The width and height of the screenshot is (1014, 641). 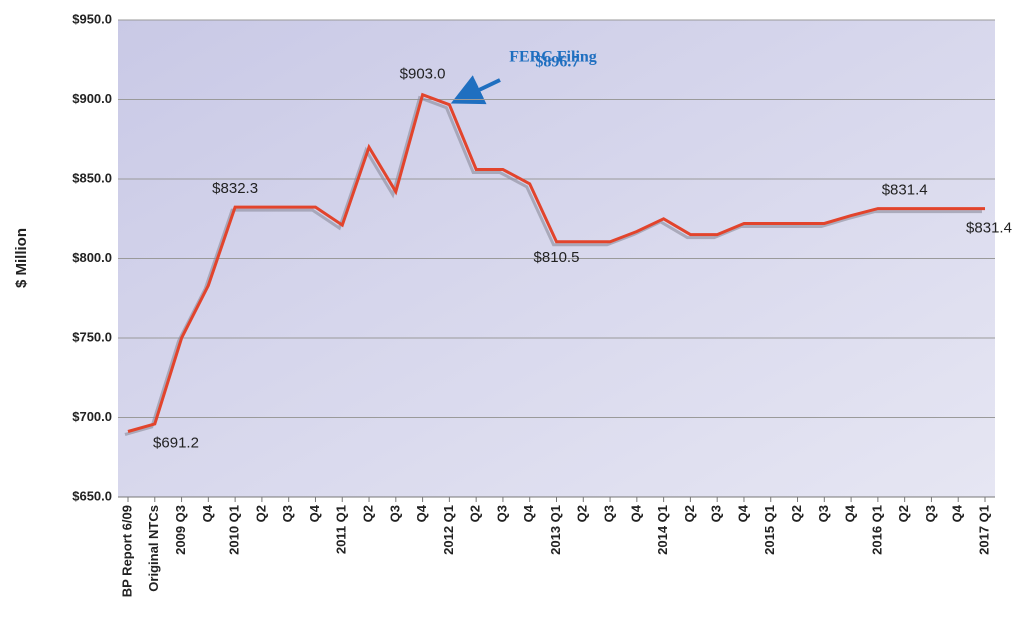 I want to click on annotation-arrow, so click(x=475, y=90).